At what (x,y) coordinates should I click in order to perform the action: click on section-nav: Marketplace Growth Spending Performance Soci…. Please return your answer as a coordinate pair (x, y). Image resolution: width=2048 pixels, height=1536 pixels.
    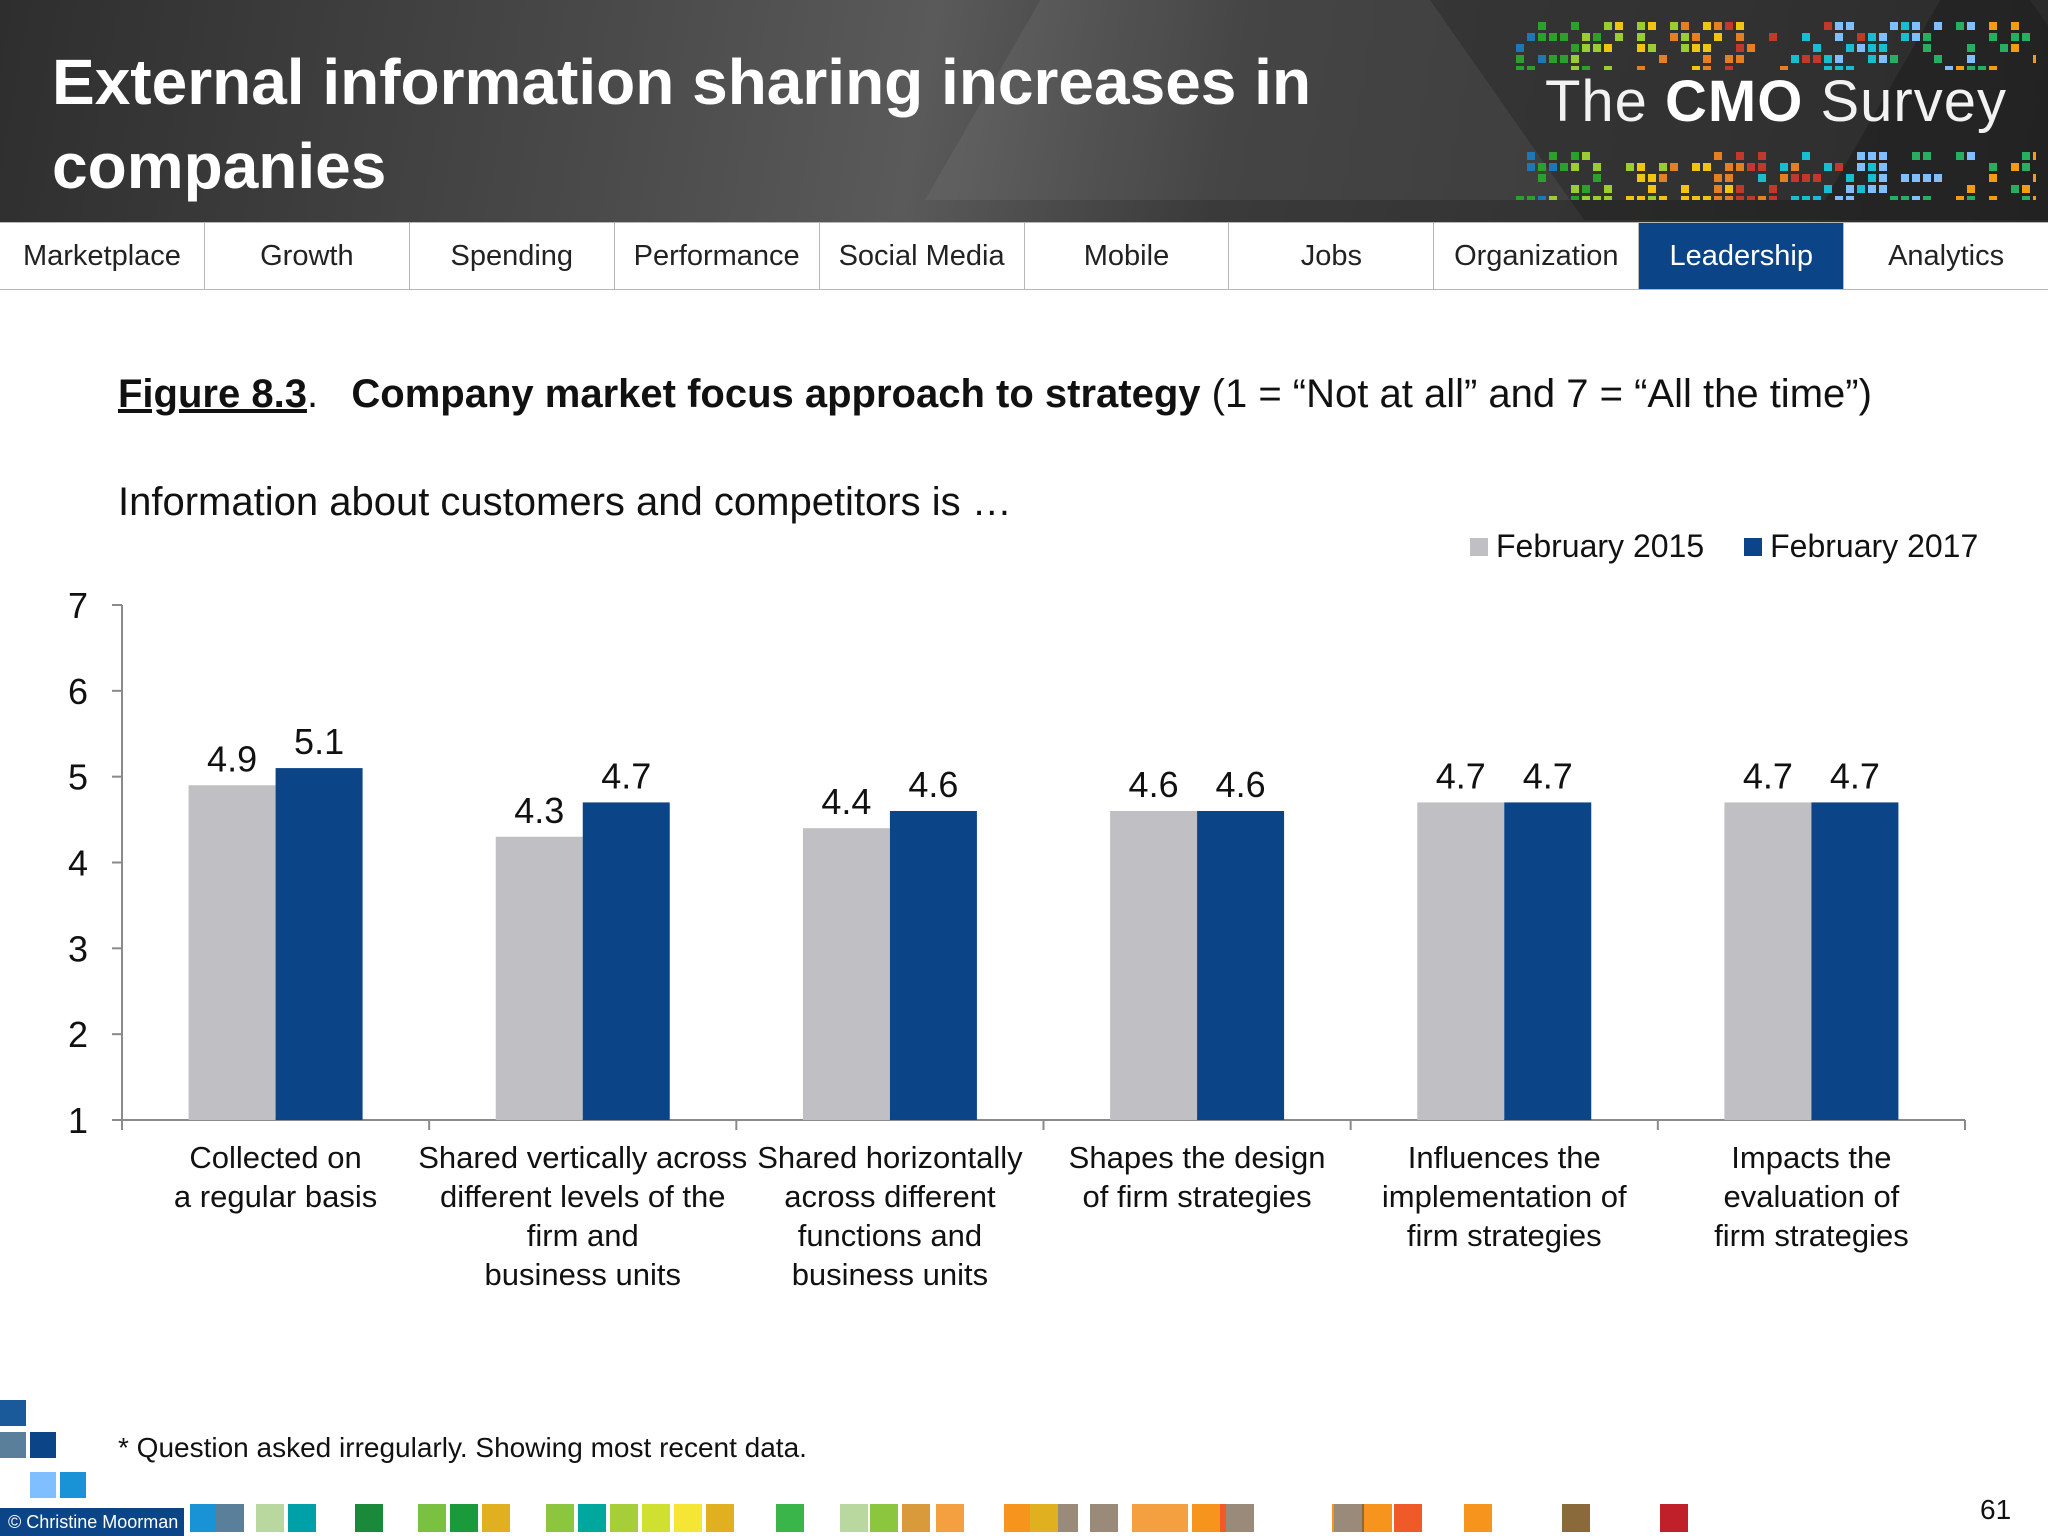
    Looking at the image, I should click on (1024, 256).